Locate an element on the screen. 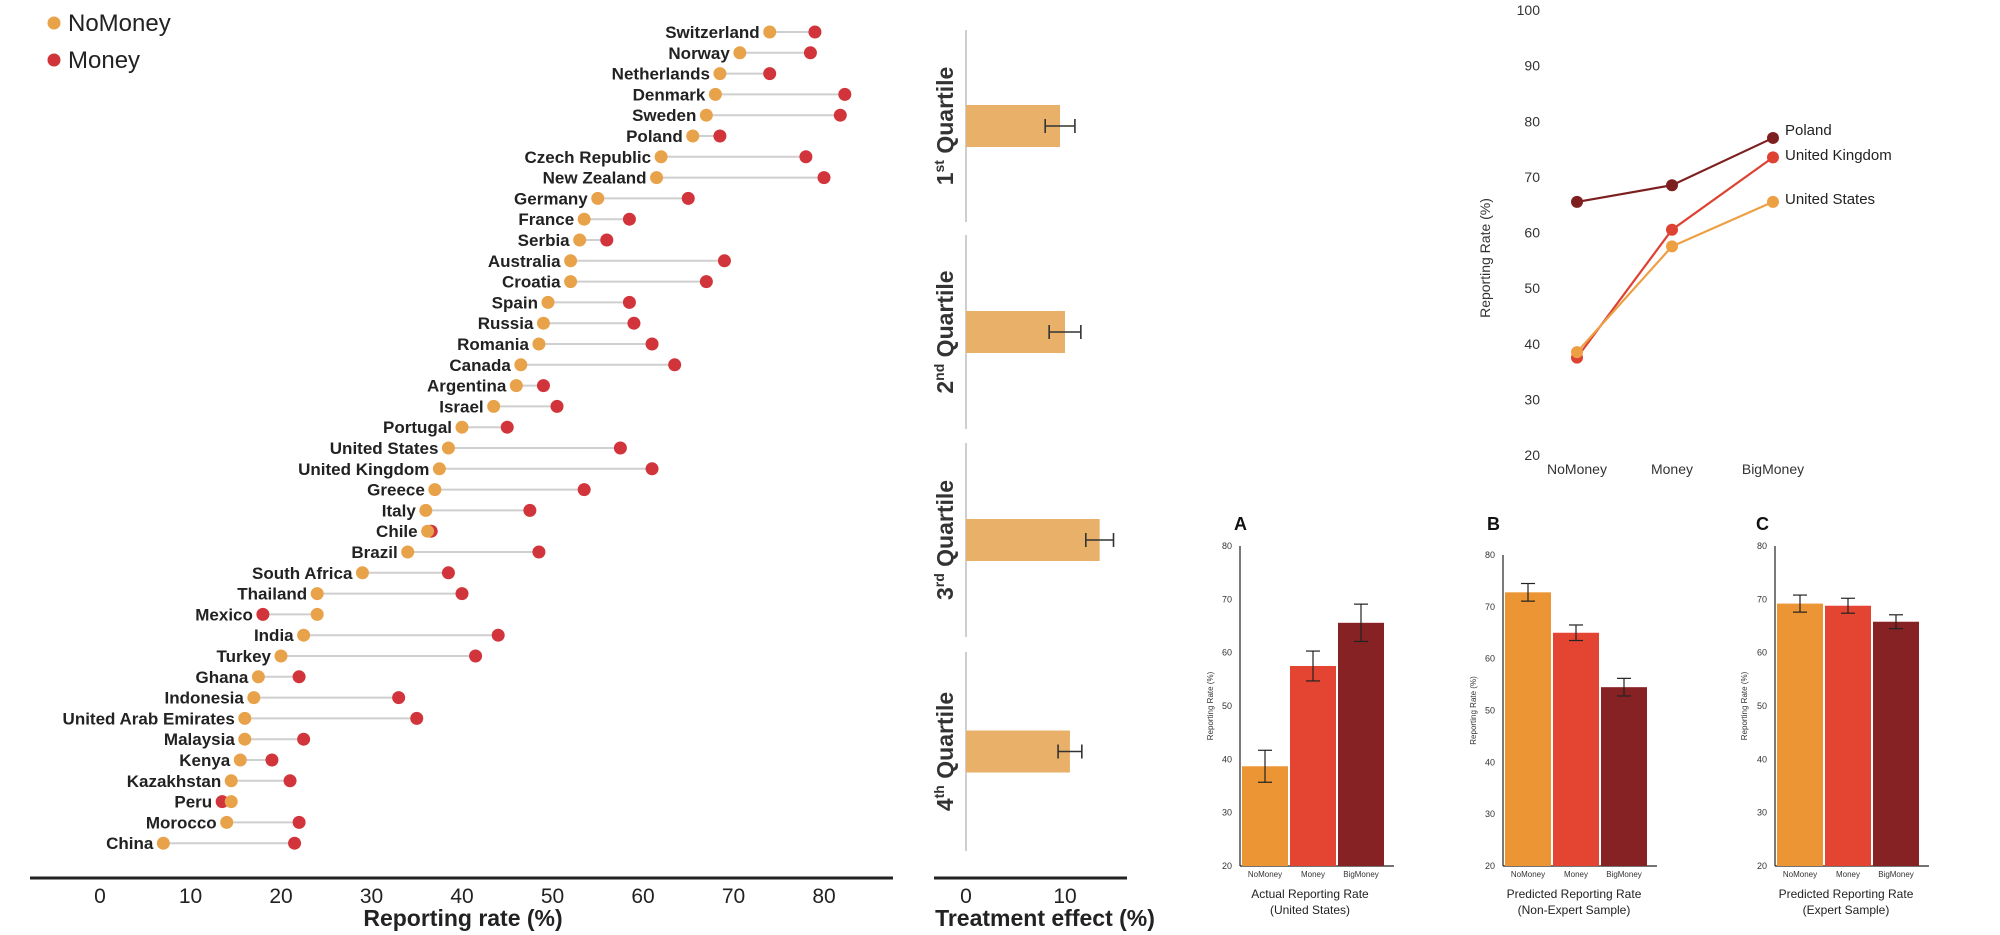 The image size is (2000, 935). dumbbell-x-ticks: 0 10 20 30 40 50 60 70 80 is located at coordinates (465, 896).